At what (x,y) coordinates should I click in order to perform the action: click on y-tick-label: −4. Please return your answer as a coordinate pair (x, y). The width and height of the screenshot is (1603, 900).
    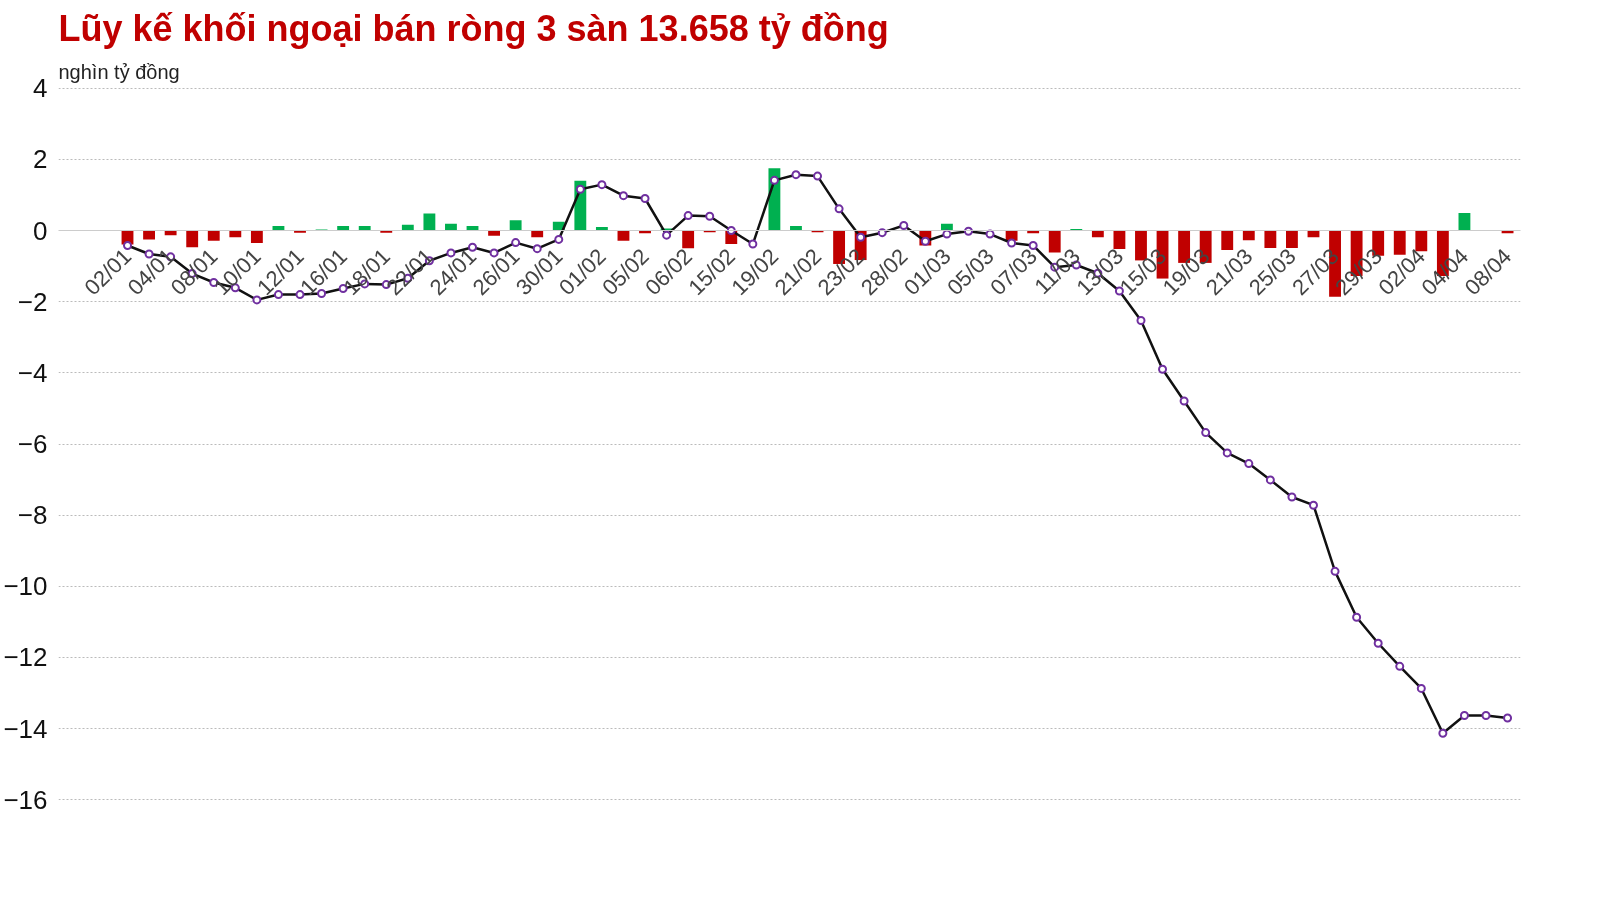
    Looking at the image, I should click on (32, 372).